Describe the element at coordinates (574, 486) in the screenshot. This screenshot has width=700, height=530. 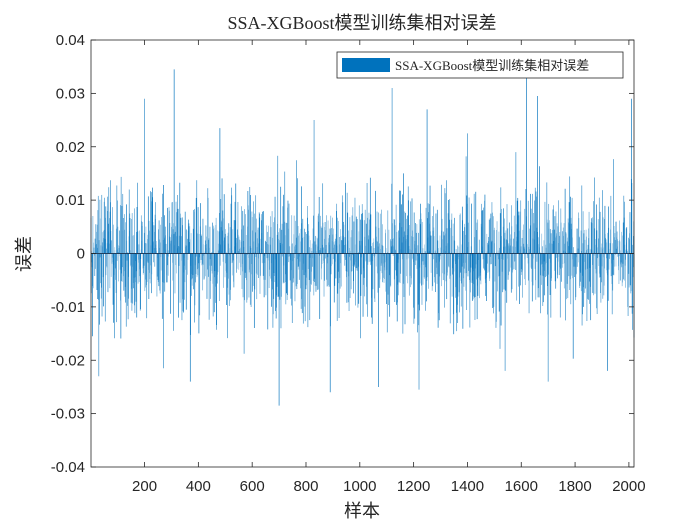
I see `x-tick-label: 1800` at that location.